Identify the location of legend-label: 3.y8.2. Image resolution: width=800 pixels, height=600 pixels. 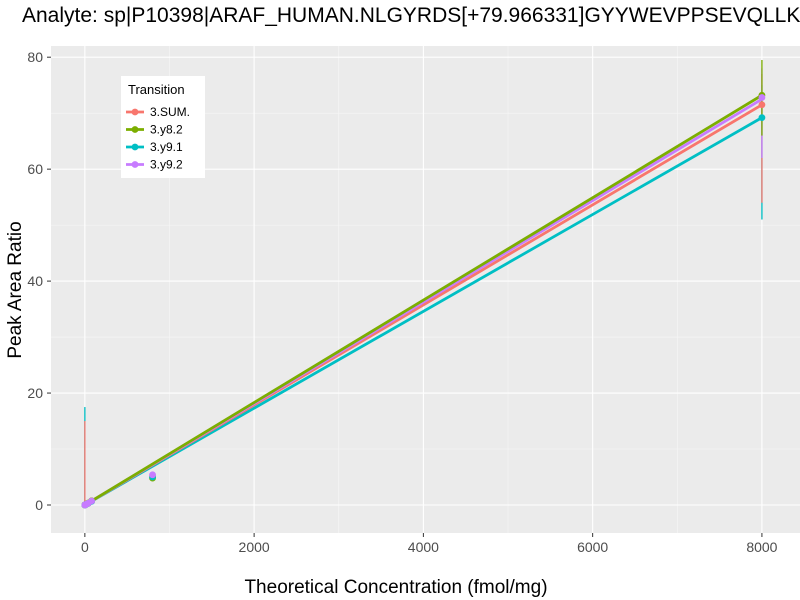
(166, 130).